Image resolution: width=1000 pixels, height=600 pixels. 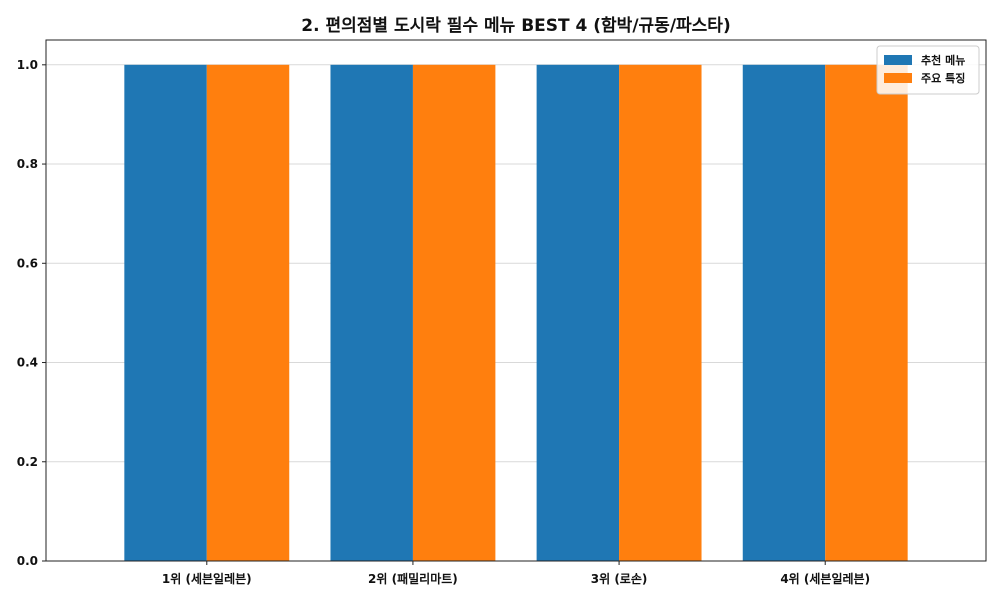 I want to click on legend-label: 추천 메뉴, so click(x=943, y=60).